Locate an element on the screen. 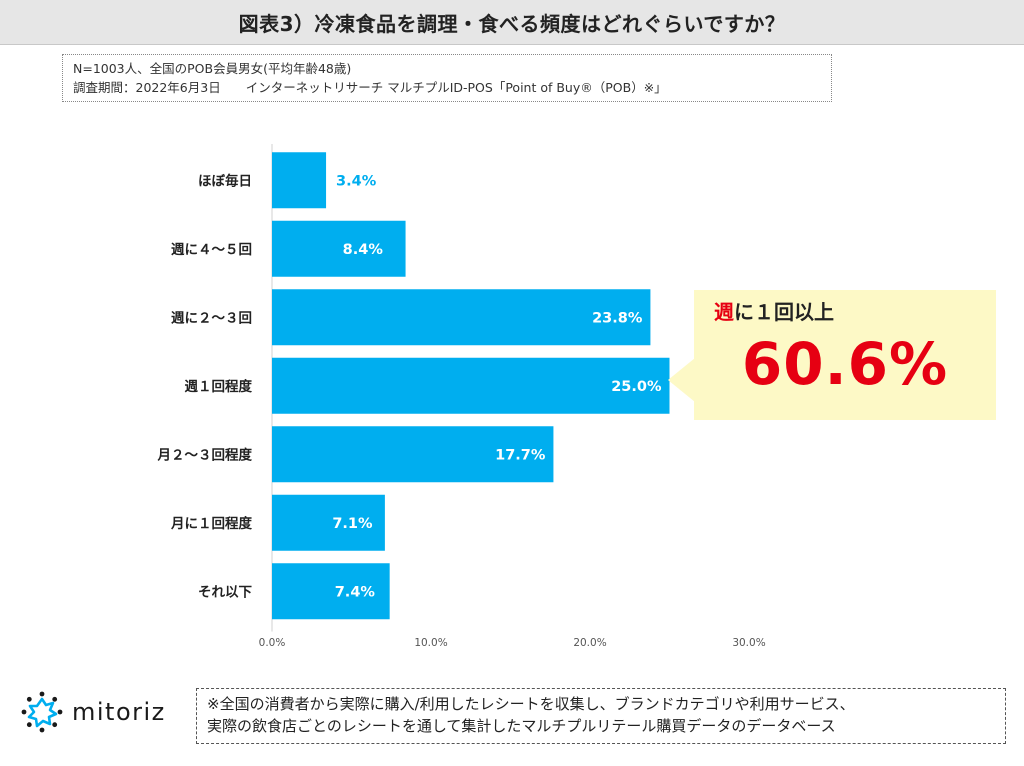 This screenshot has height=766, width=1024. category-label-4: 週１回程度 is located at coordinates (219, 386).